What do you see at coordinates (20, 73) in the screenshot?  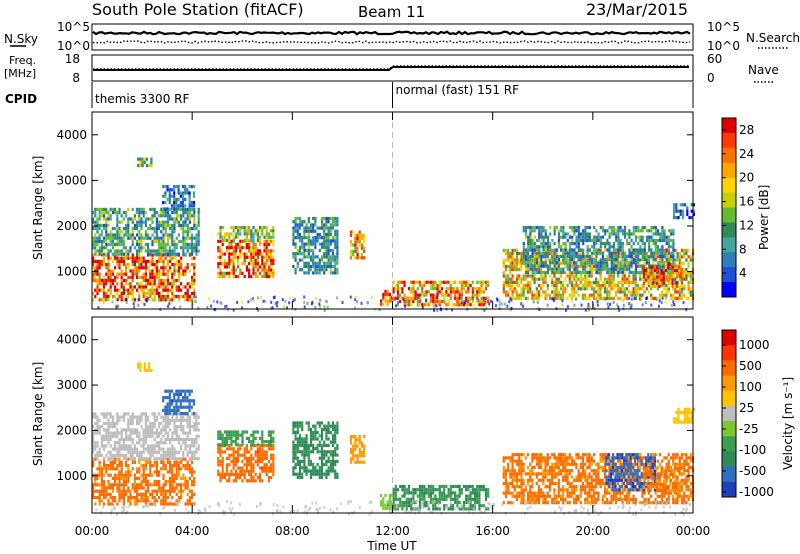 I see `freq-unit: [MHz]` at bounding box center [20, 73].